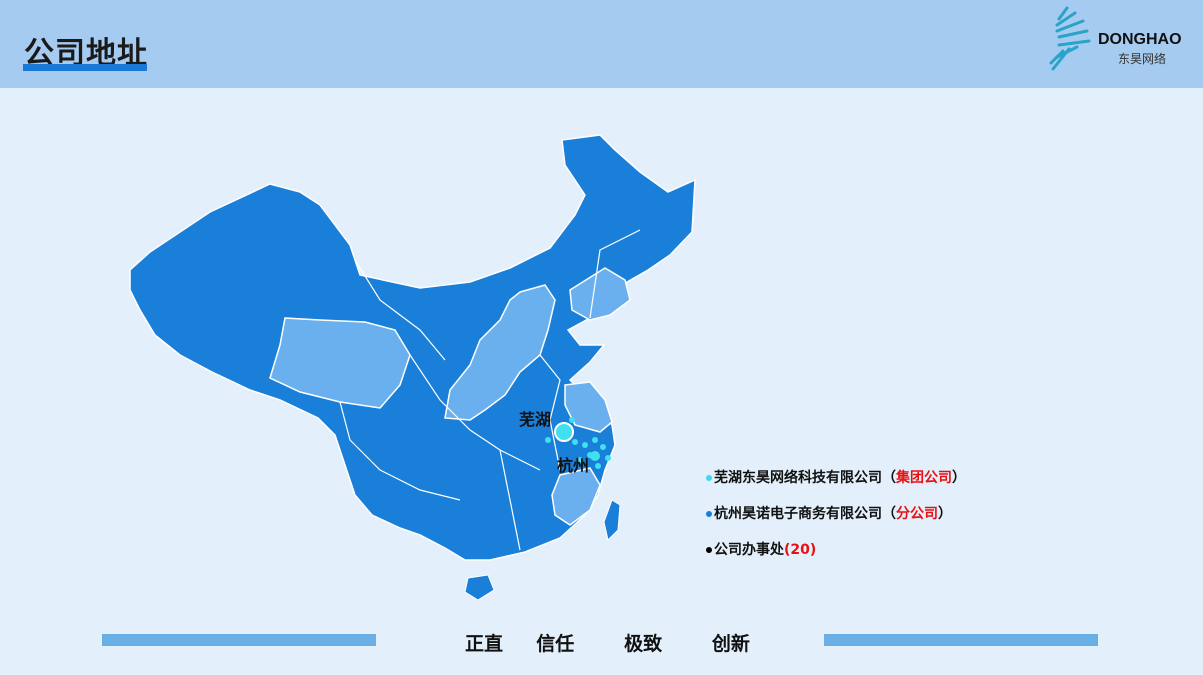 This screenshot has width=1203, height=675. What do you see at coordinates (798, 478) in the screenshot?
I see `legend-text: 芜湖东昊网络科技有限公司` at bounding box center [798, 478].